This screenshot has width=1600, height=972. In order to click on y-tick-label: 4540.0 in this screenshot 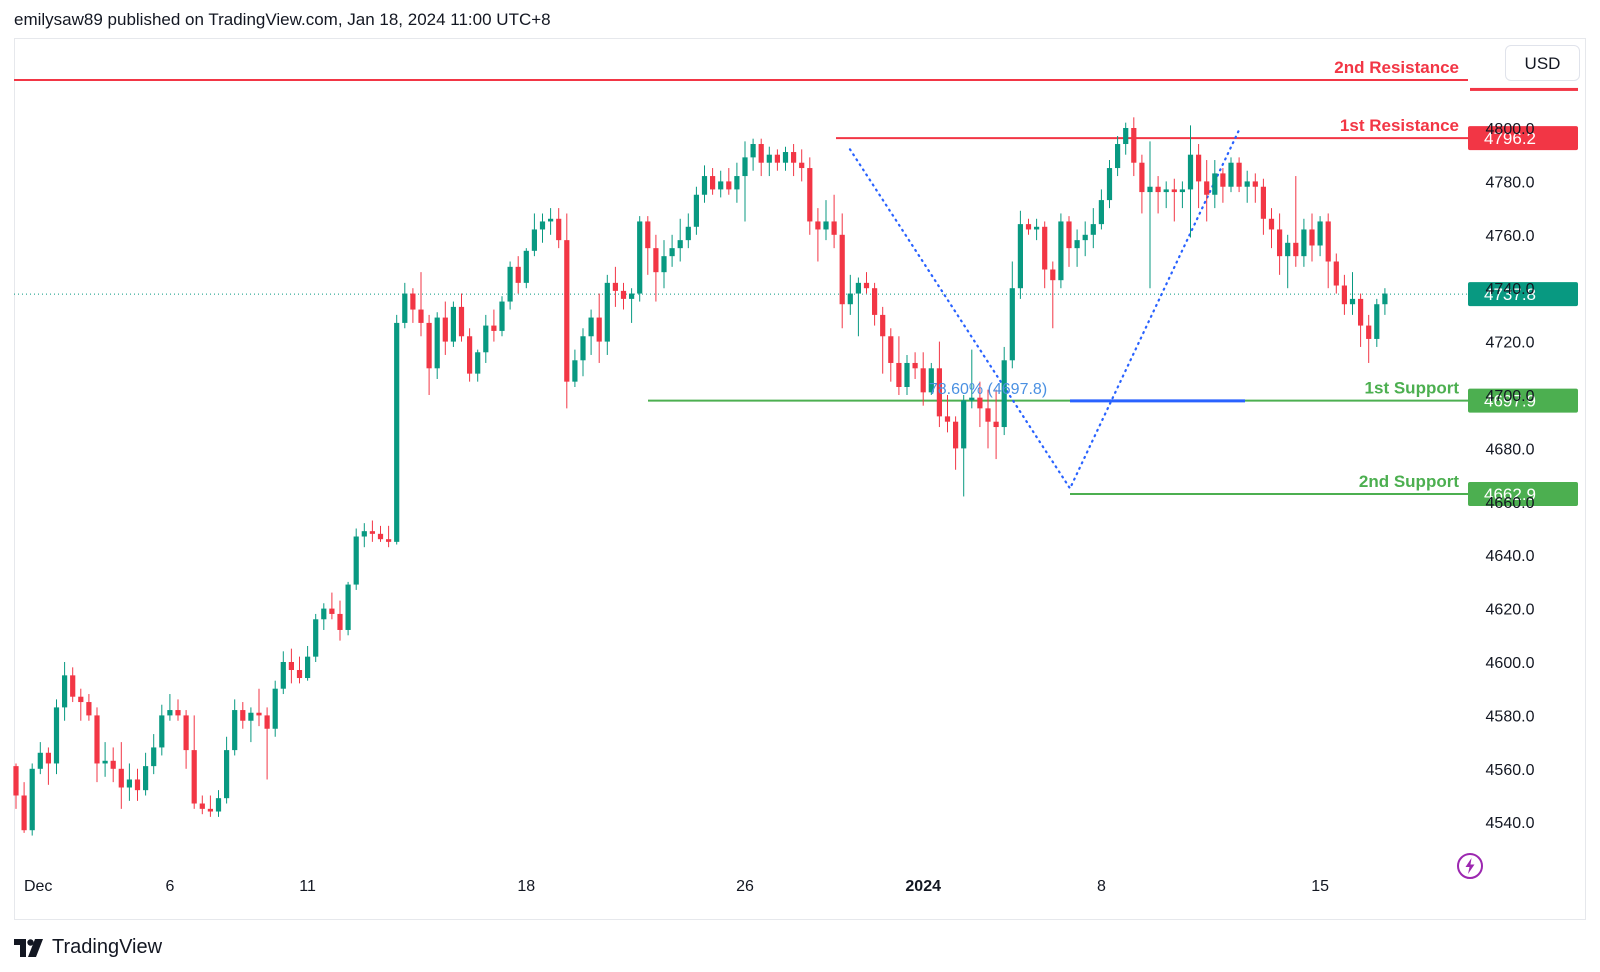, I will do `click(1510, 823)`.